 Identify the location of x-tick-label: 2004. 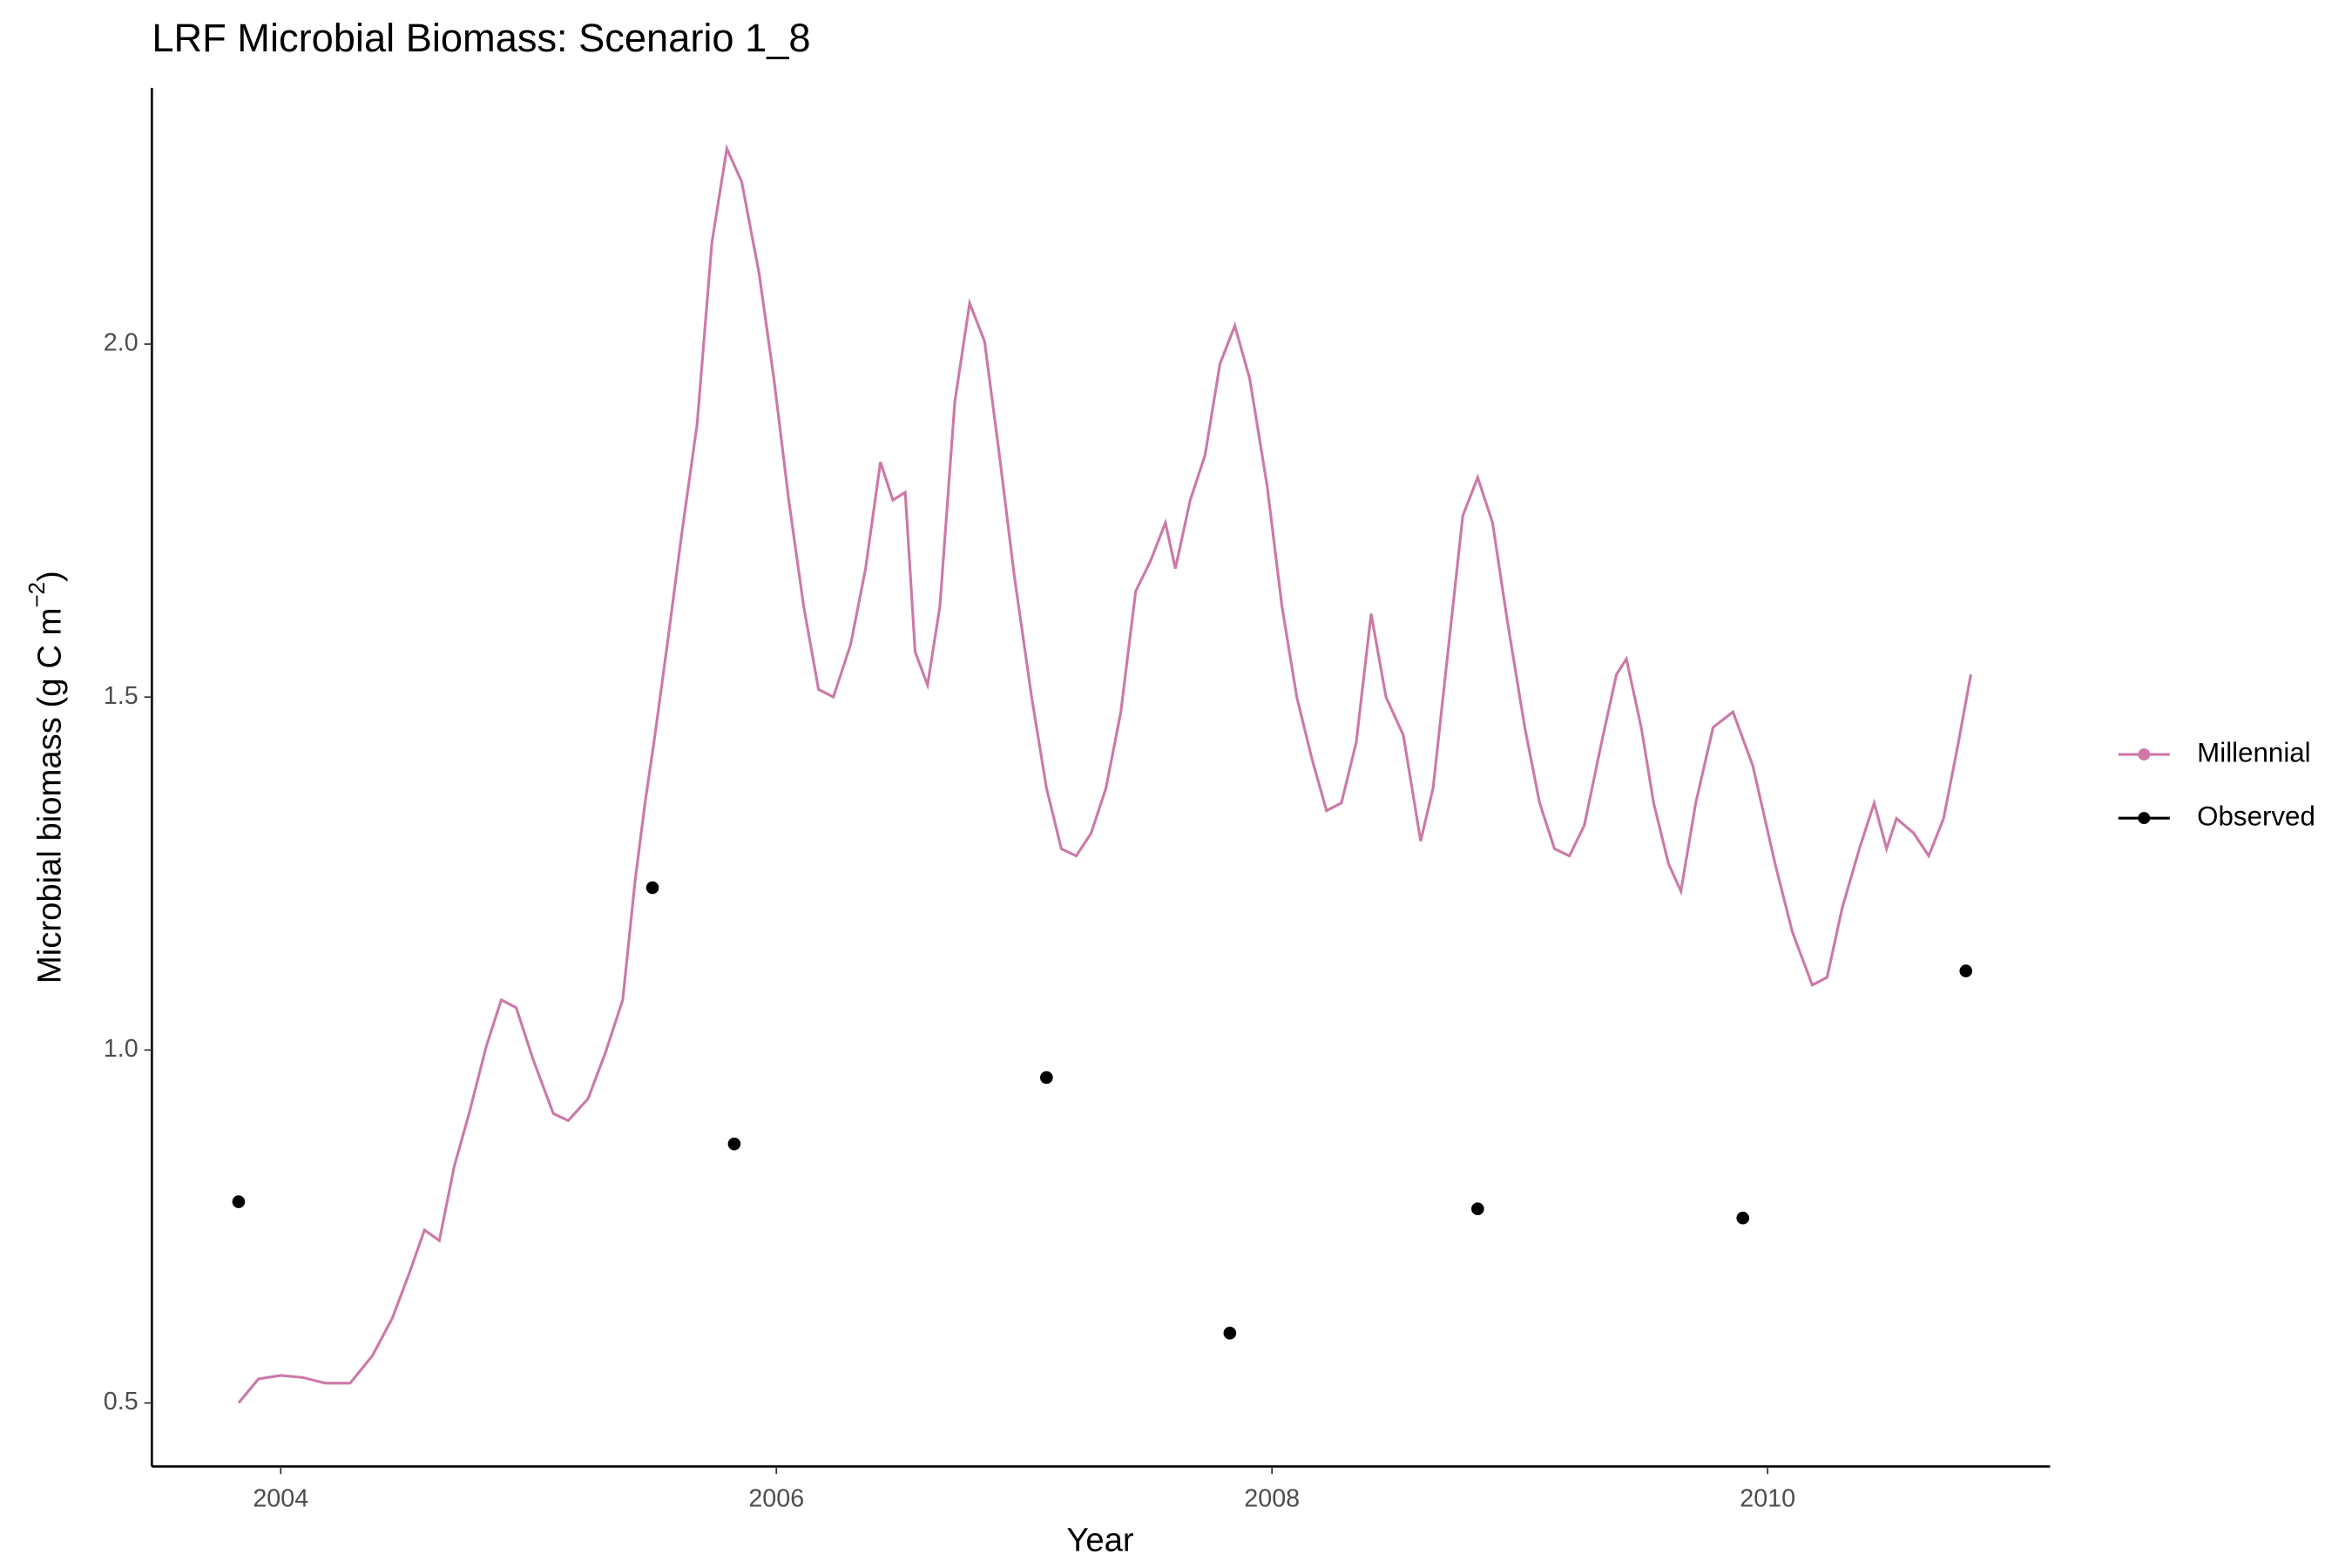
(280, 1498).